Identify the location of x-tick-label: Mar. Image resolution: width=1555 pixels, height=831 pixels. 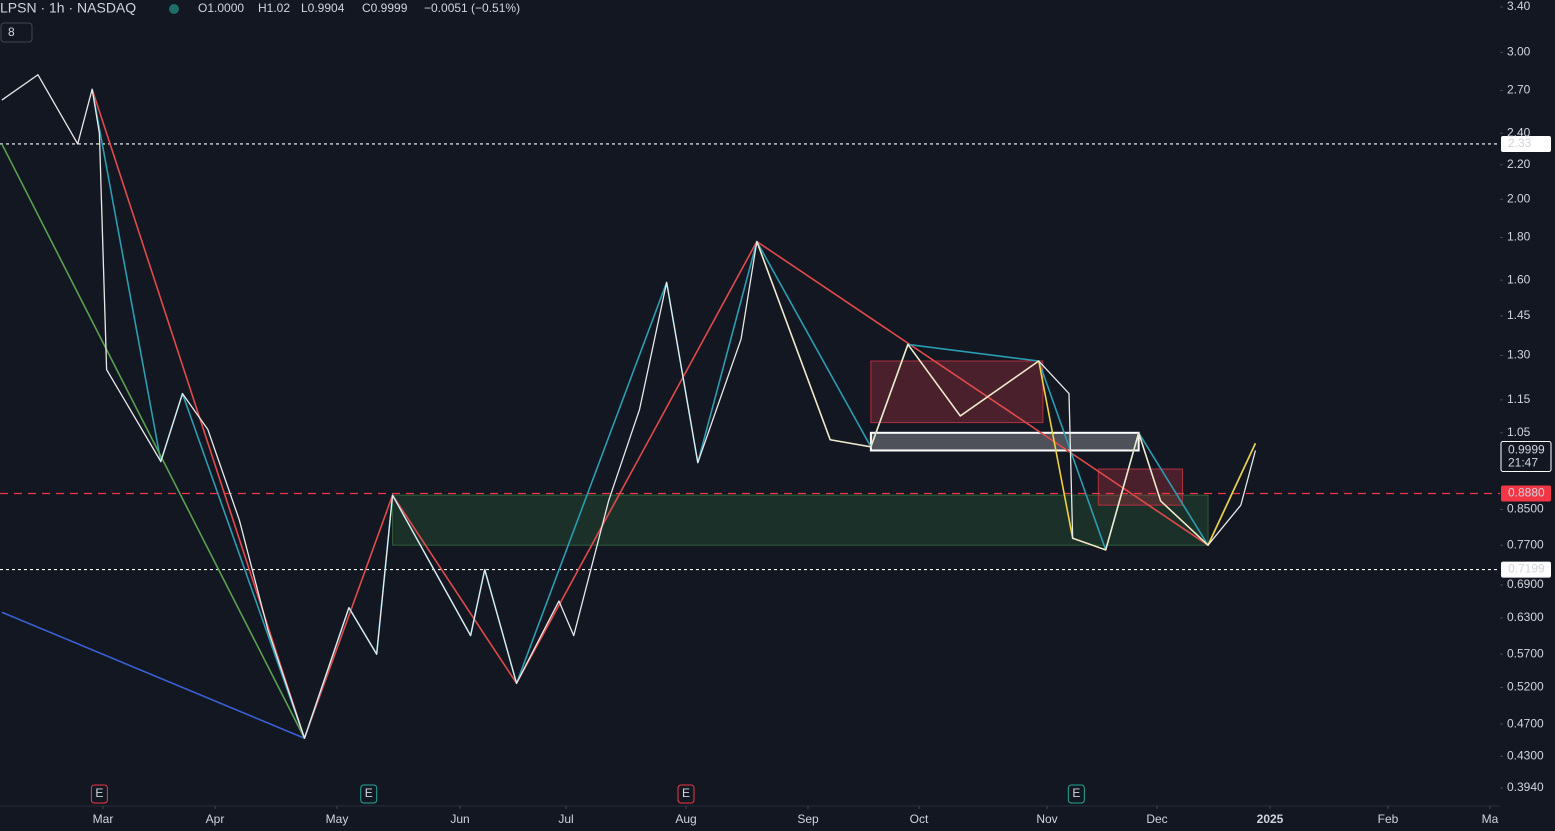
(103, 819).